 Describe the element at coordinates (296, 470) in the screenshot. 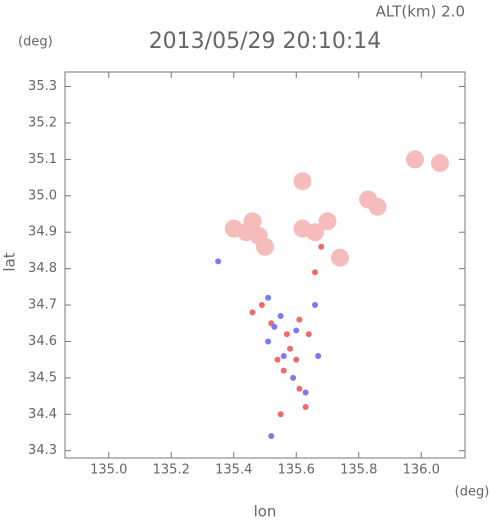

I see `x-tick-label: 135.6` at that location.